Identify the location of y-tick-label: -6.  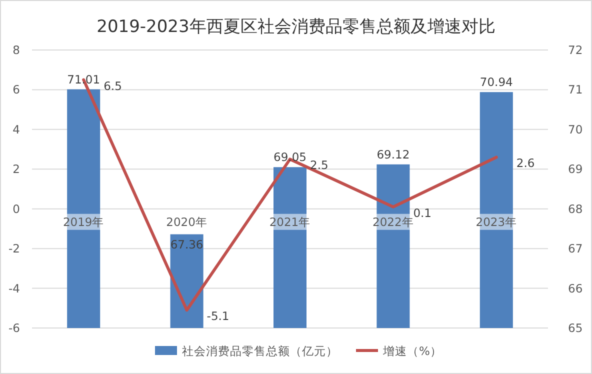
(14, 328).